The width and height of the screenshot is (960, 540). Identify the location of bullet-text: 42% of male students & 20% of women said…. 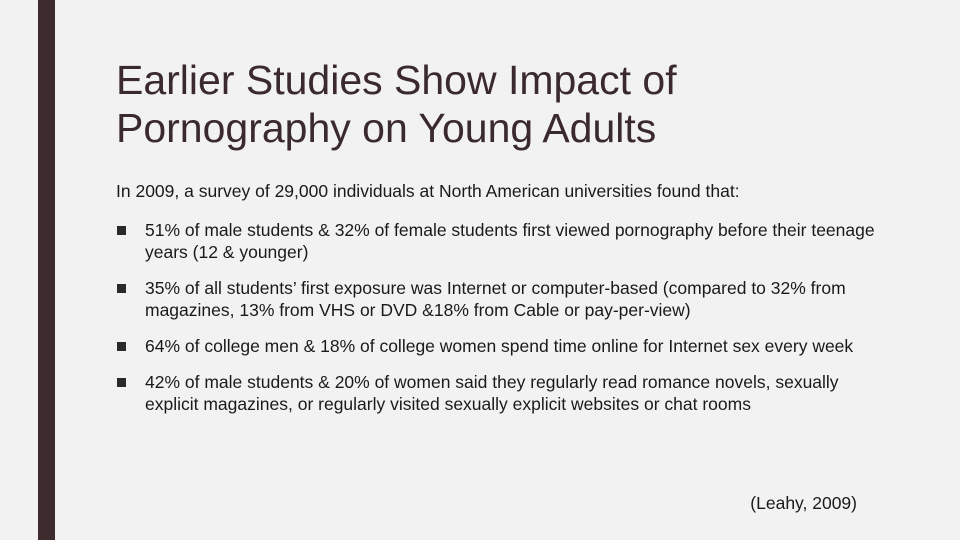
(492, 393).